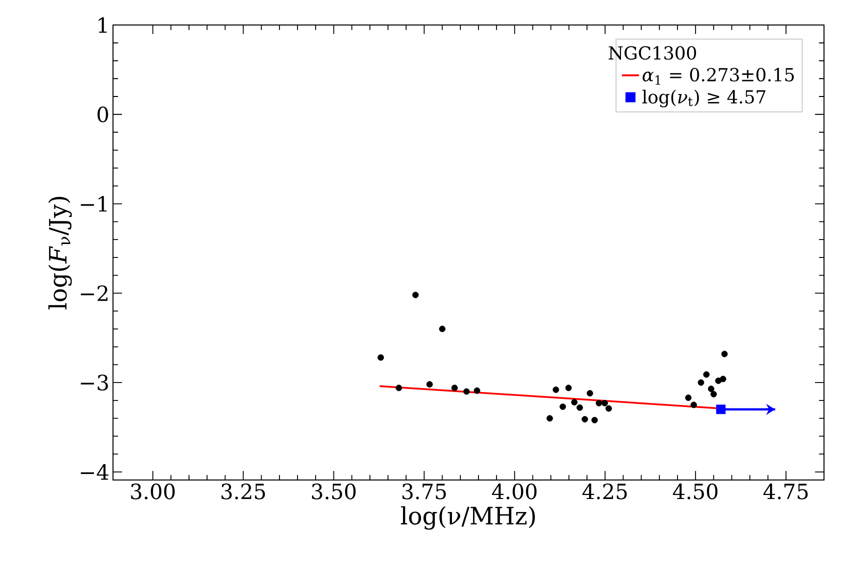 This screenshot has height=579, width=843. I want to click on y-tick-label: 1, so click(102, 25).